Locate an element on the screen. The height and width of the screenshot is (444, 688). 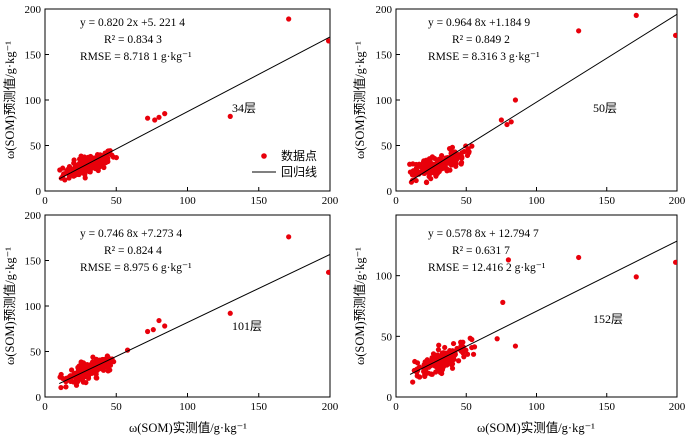
layer-label: 50层 is located at coordinates (605, 108).